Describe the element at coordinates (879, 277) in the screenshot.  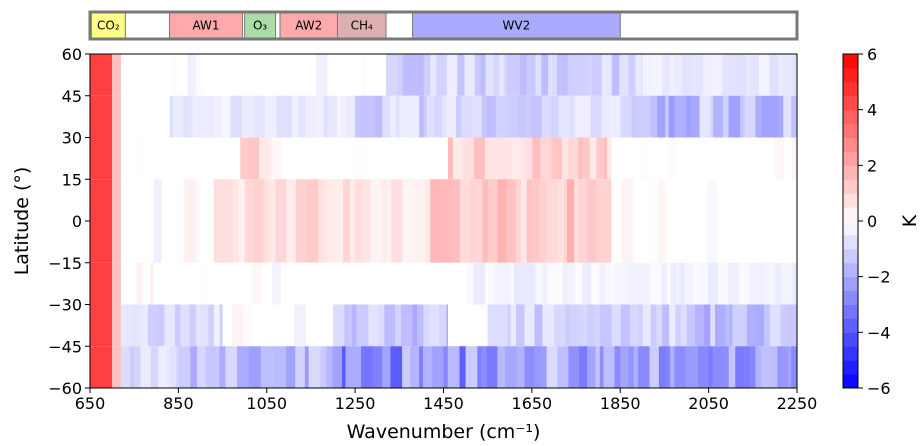
I see `colorbar-tick-label: −2` at that location.